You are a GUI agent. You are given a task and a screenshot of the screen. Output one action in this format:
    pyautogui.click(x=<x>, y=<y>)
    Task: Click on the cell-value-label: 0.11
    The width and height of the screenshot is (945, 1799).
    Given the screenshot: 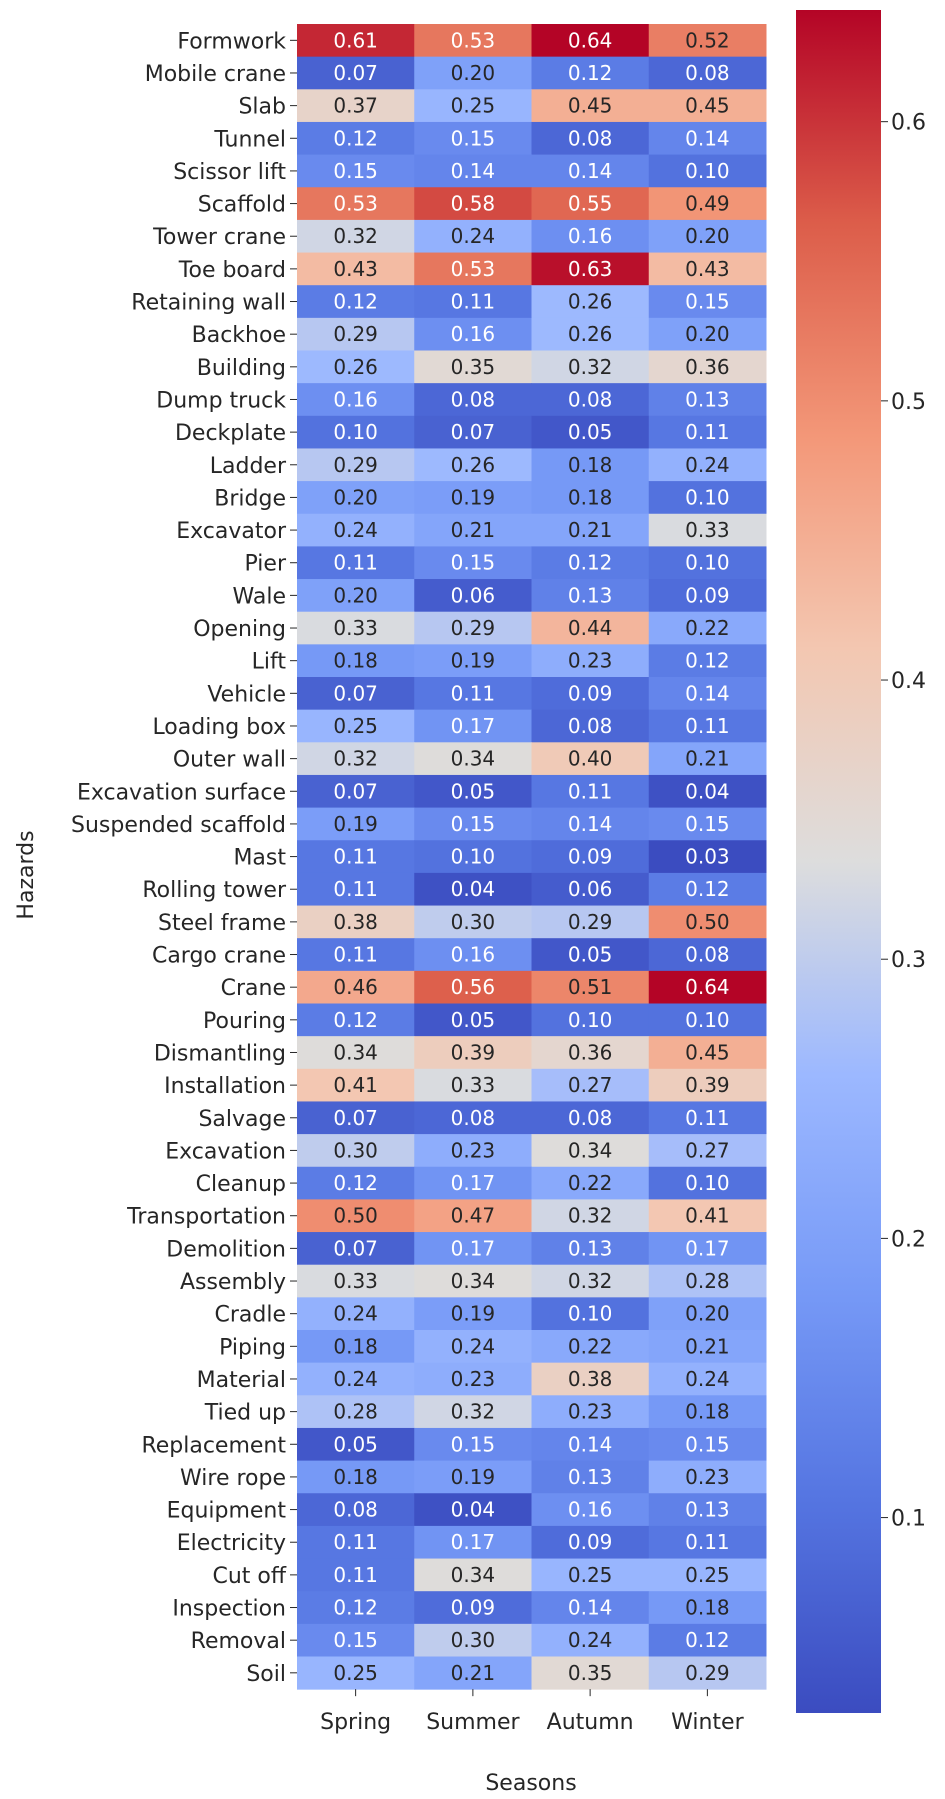 What is the action you would take?
    pyautogui.click(x=355, y=563)
    